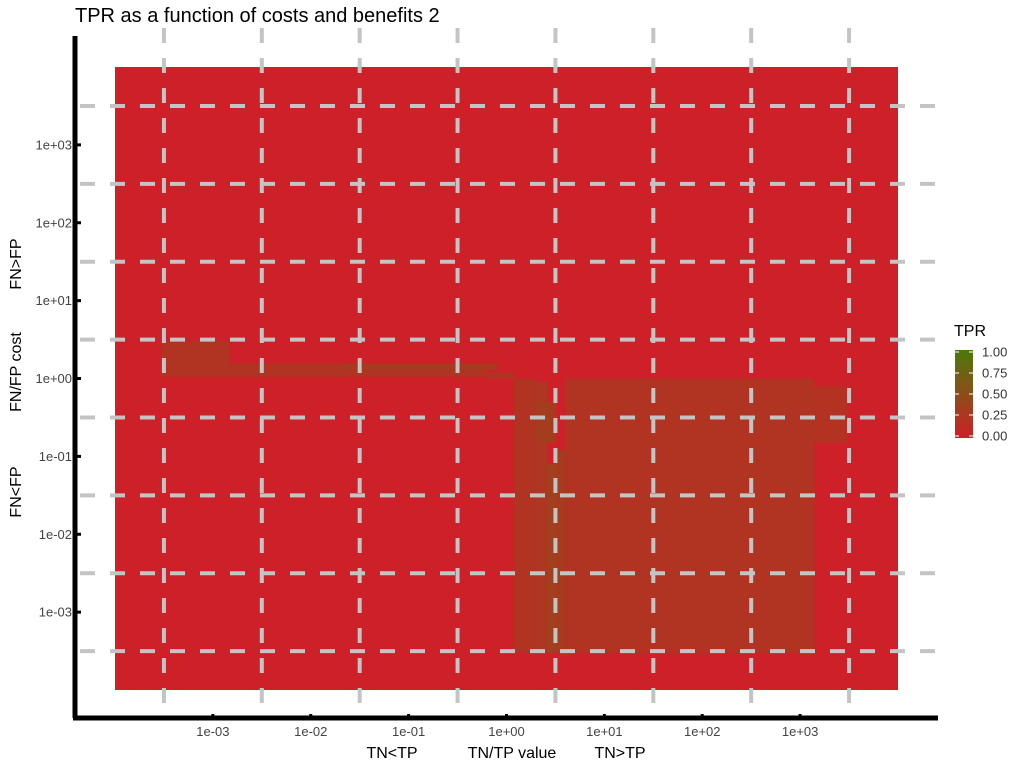 Image resolution: width=1024 pixels, height=768 pixels. Describe the element at coordinates (55, 456) in the screenshot. I see `y-tick-label: 1e-01` at that location.